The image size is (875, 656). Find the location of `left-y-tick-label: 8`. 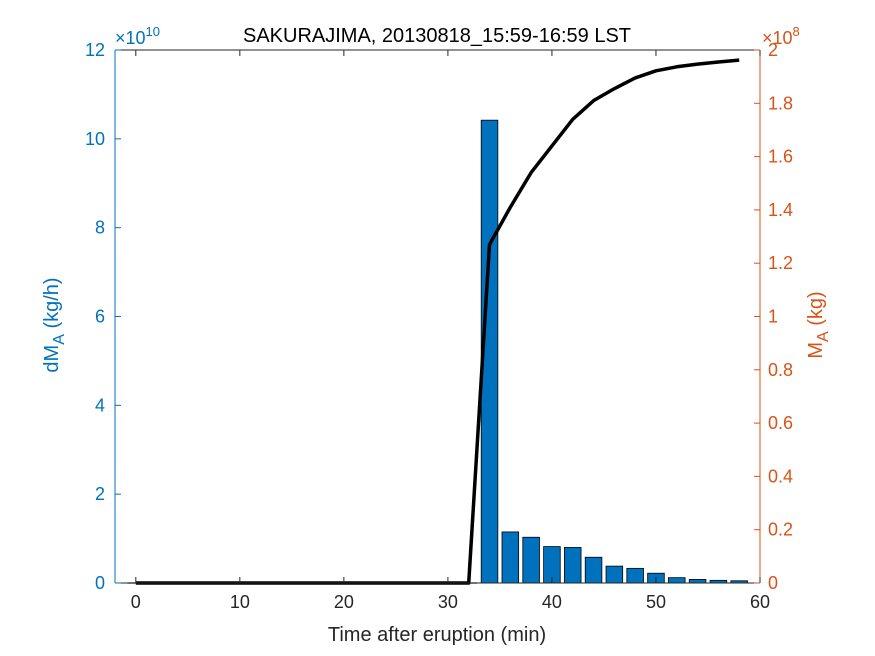

left-y-tick-label: 8 is located at coordinates (100, 228).